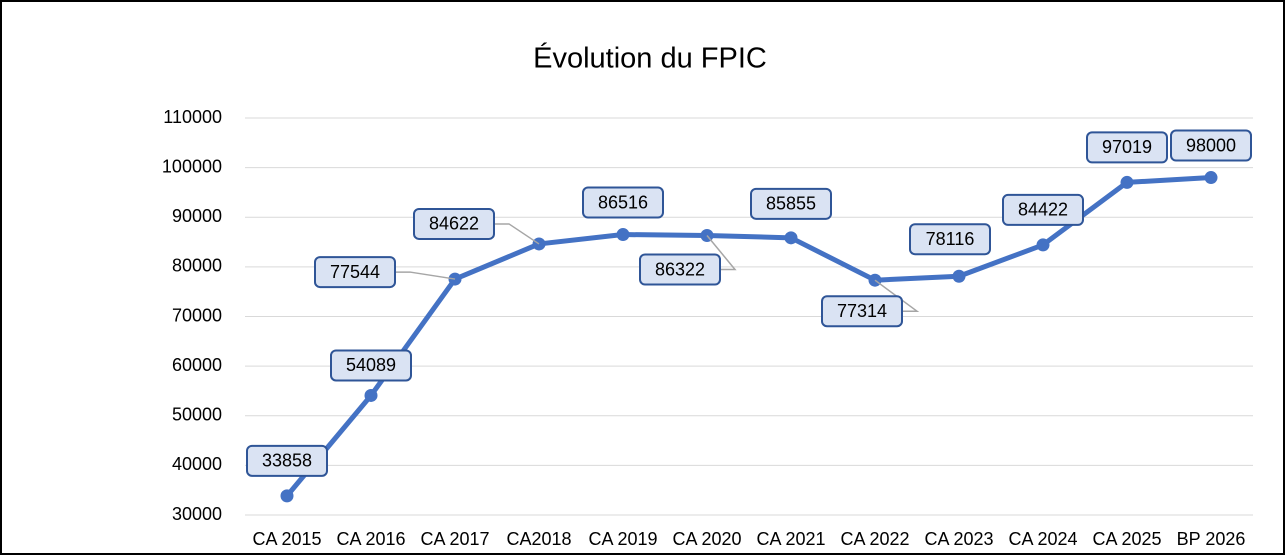 The width and height of the screenshot is (1285, 555). What do you see at coordinates (622, 539) in the screenshot?
I see `x-tick-label: CA 2019` at bounding box center [622, 539].